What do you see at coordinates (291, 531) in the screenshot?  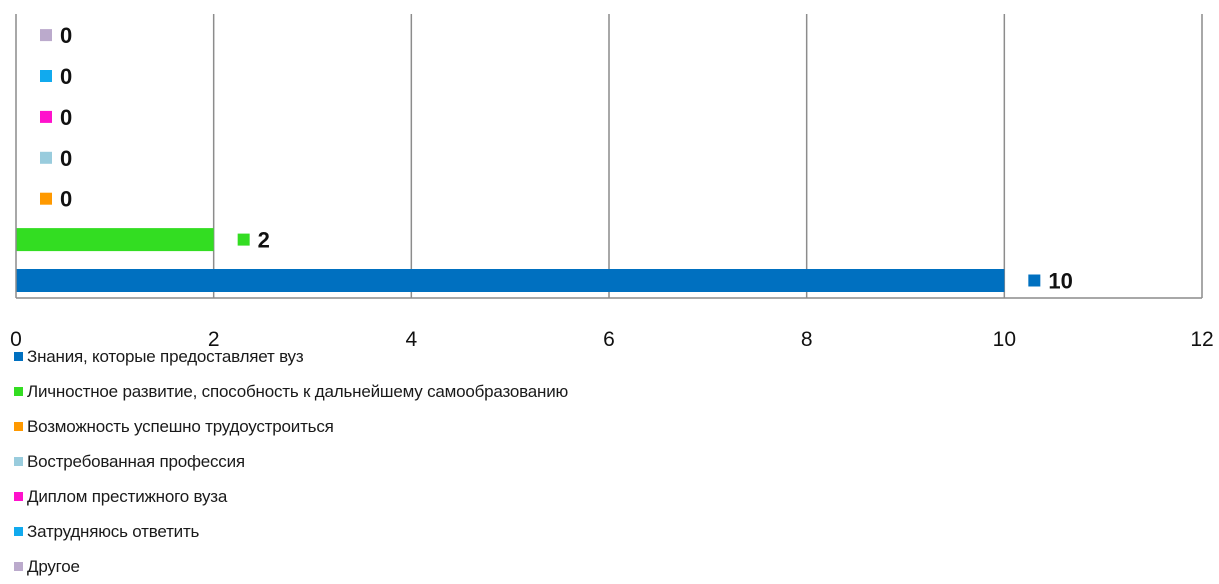 I see `legend-item: Затрудняюсь ответить` at bounding box center [291, 531].